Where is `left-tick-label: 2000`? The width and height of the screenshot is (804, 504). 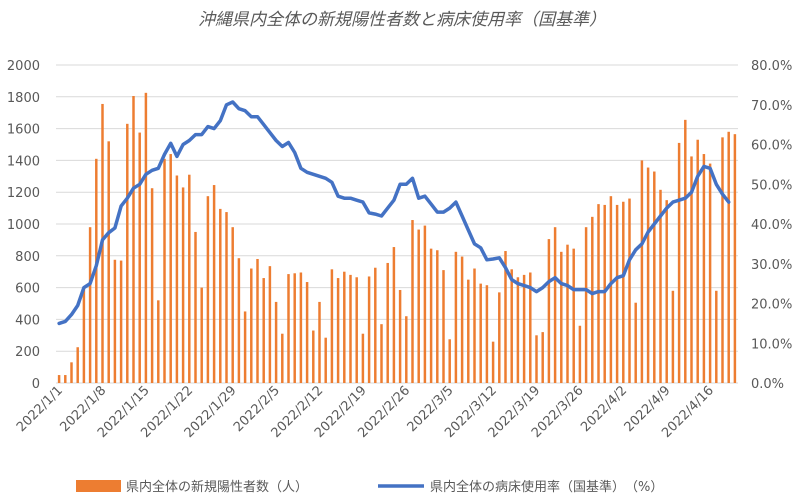 left-tick-label: 2000 is located at coordinates (23, 66).